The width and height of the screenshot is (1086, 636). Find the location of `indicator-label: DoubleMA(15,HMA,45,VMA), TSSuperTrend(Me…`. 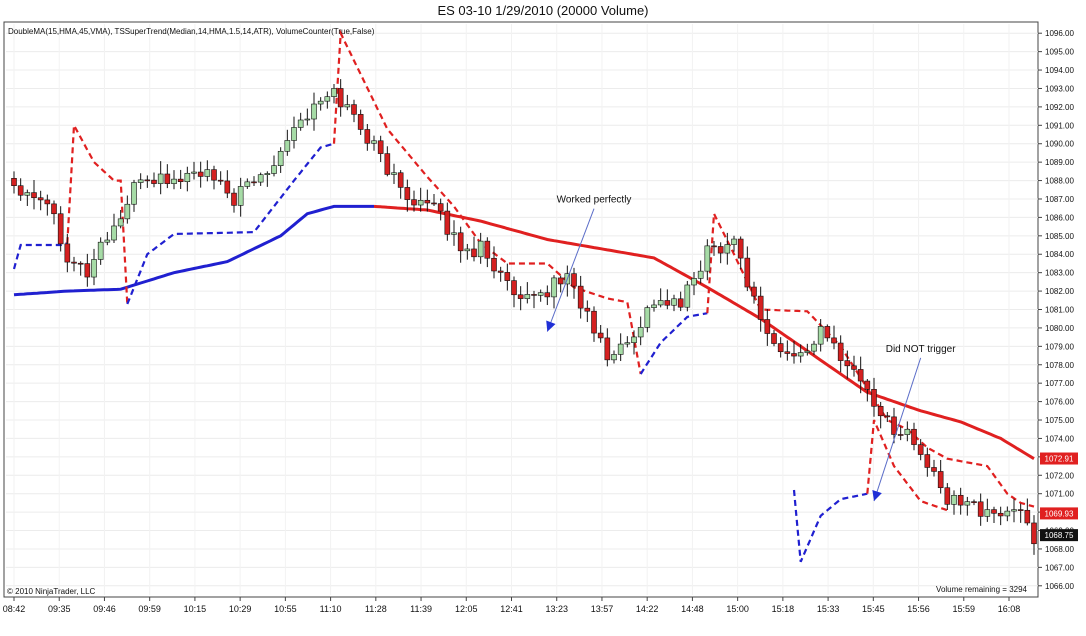

indicator-label: DoubleMA(15,HMA,45,VMA), TSSuperTrend(Me… is located at coordinates (191, 31).